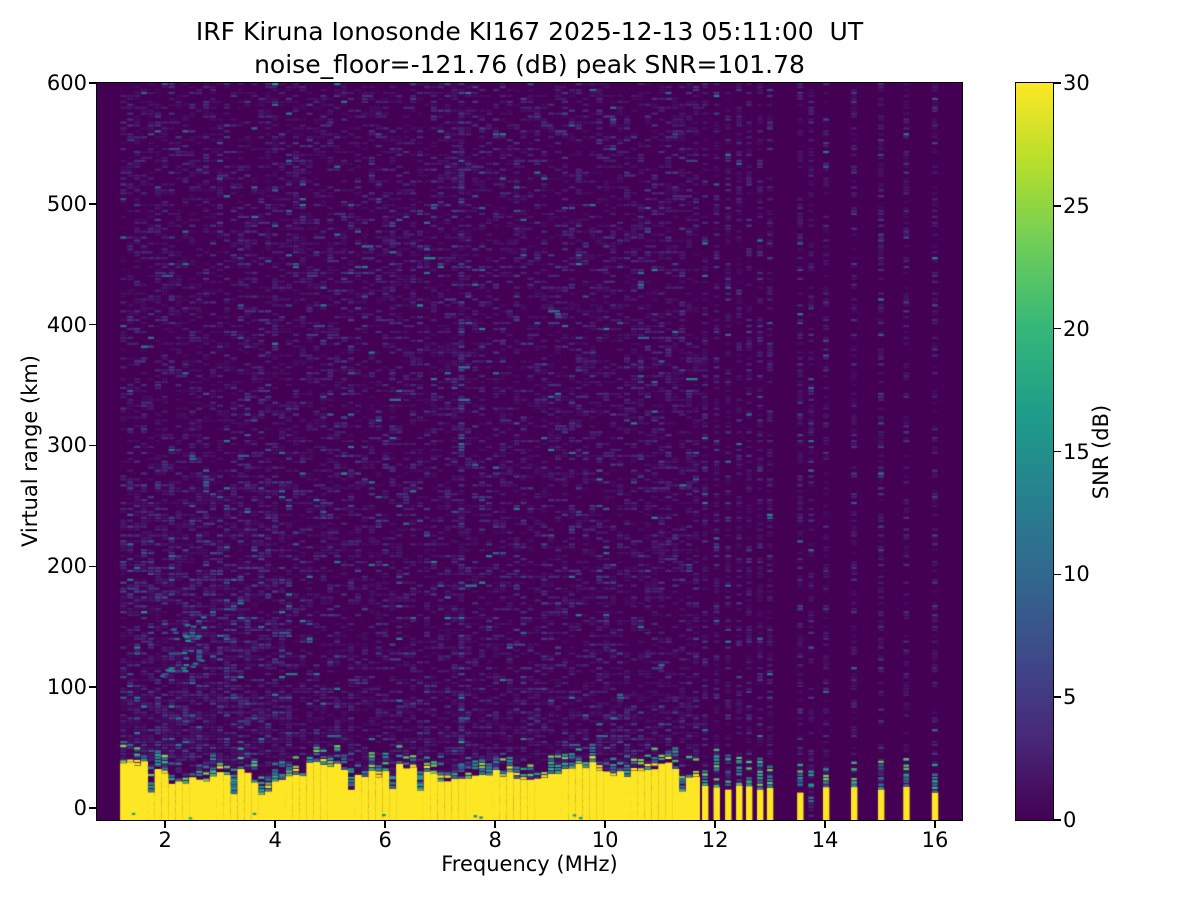 Image resolution: width=1200 pixels, height=900 pixels. I want to click on colorbar-gradient, so click(1034, 451).